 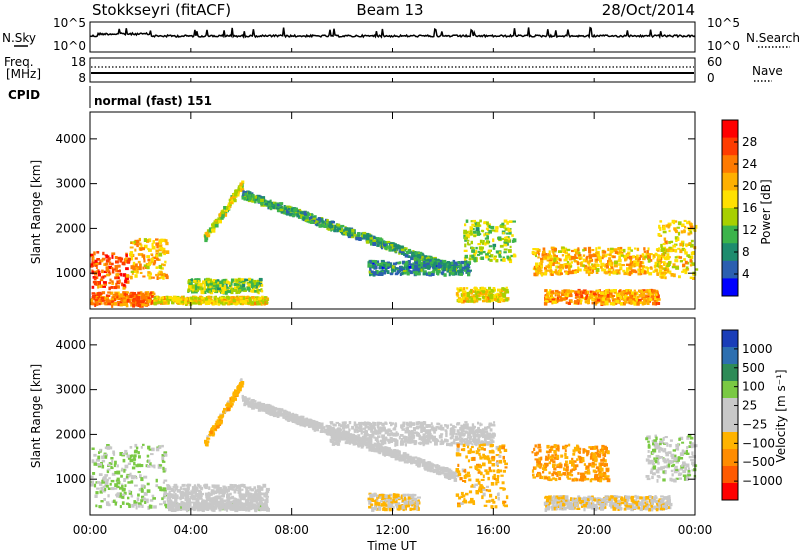 What do you see at coordinates (648, 10) in the screenshot?
I see `date-title: 28/Oct/2014` at bounding box center [648, 10].